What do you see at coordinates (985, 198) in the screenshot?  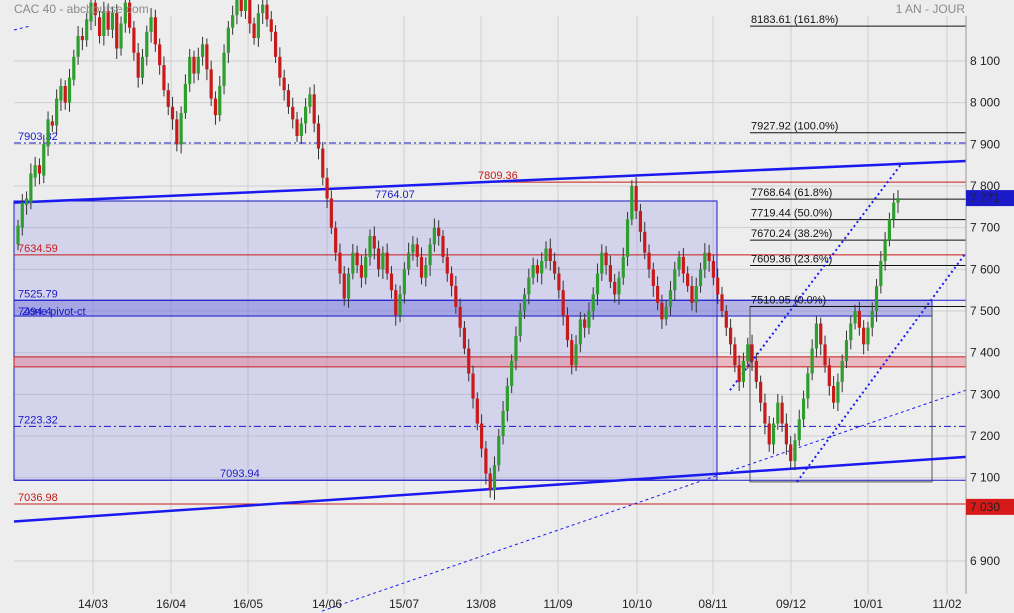 I see `last-price-label: 7 771` at bounding box center [985, 198].